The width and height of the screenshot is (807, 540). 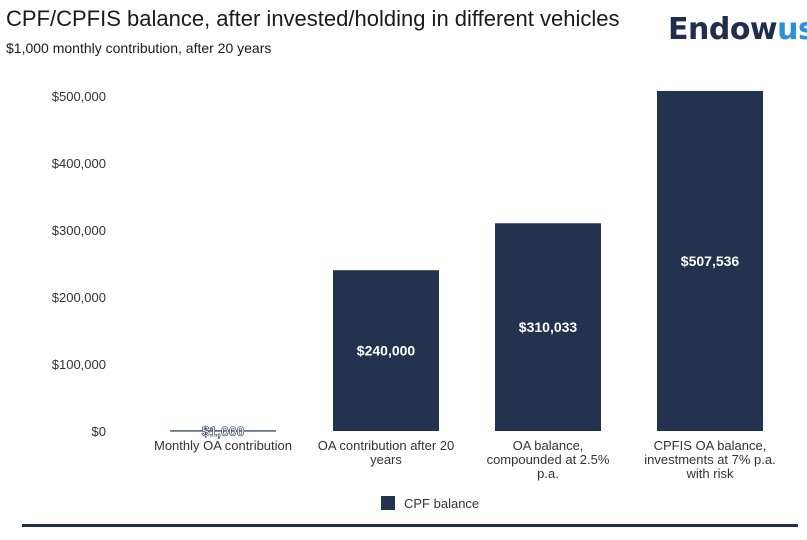 I want to click on x-tick-label: Monthly OA contribution, so click(x=223, y=445).